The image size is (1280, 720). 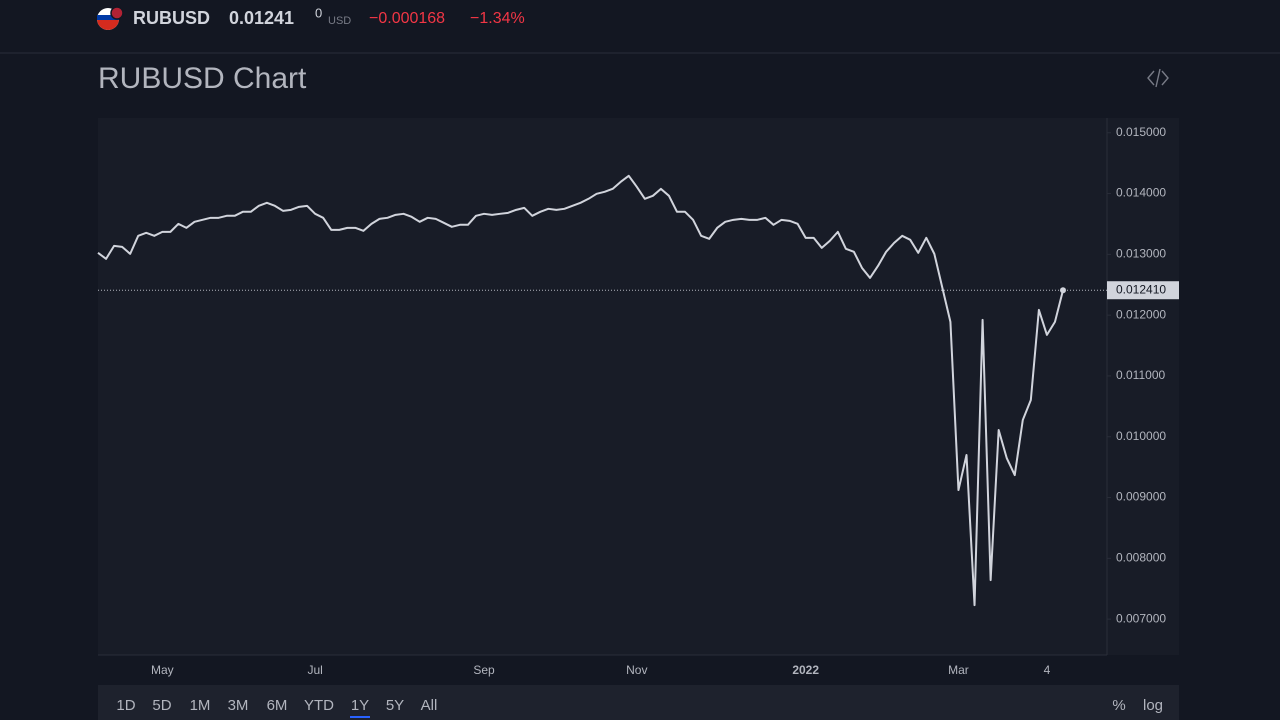 I want to click on scale-button: %, so click(x=1118, y=705).